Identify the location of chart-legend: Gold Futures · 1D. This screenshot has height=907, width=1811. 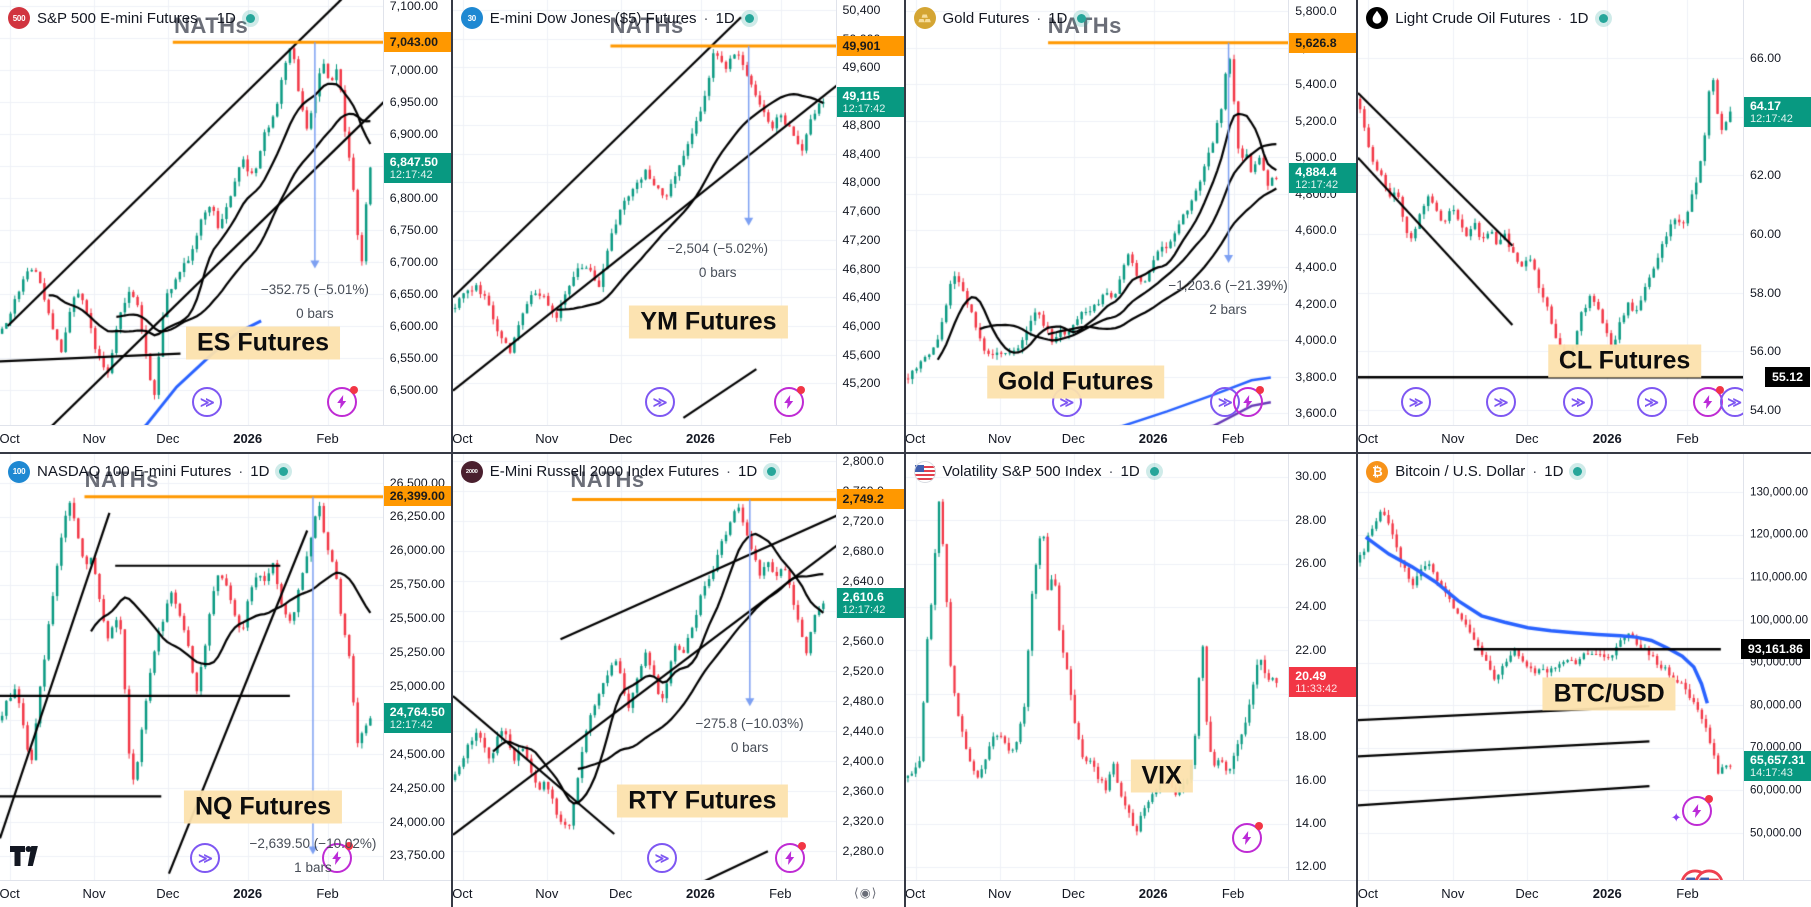
(1000, 18).